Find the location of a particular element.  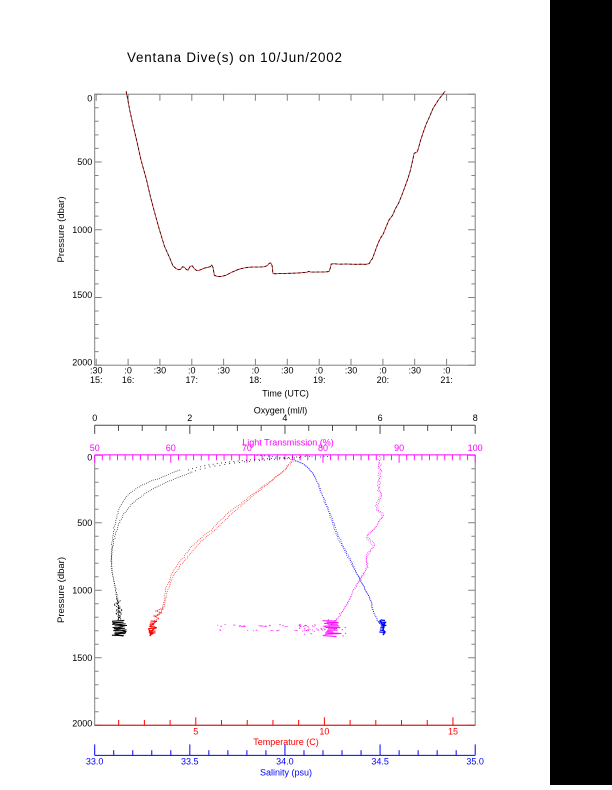

svg-text: 50 is located at coordinates (95, 448).